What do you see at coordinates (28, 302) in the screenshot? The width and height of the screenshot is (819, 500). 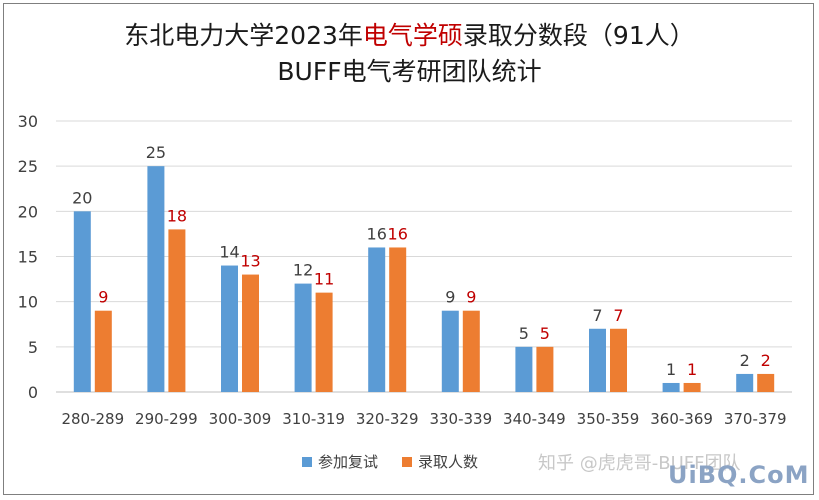 I see `y-tick-label: 10` at bounding box center [28, 302].